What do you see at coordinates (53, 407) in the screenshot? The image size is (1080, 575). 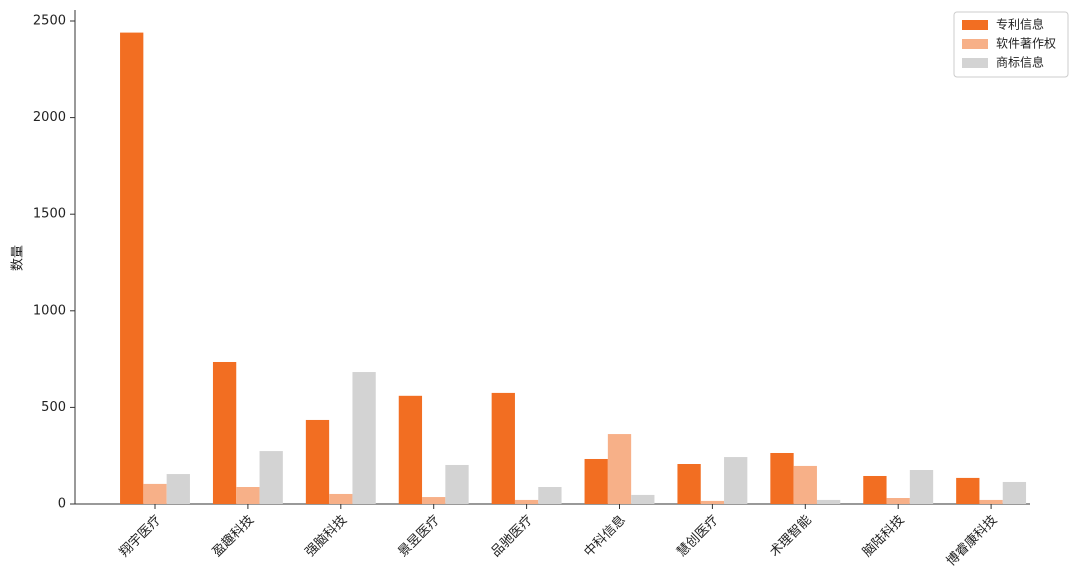 I see `y-tick-label: 500` at bounding box center [53, 407].